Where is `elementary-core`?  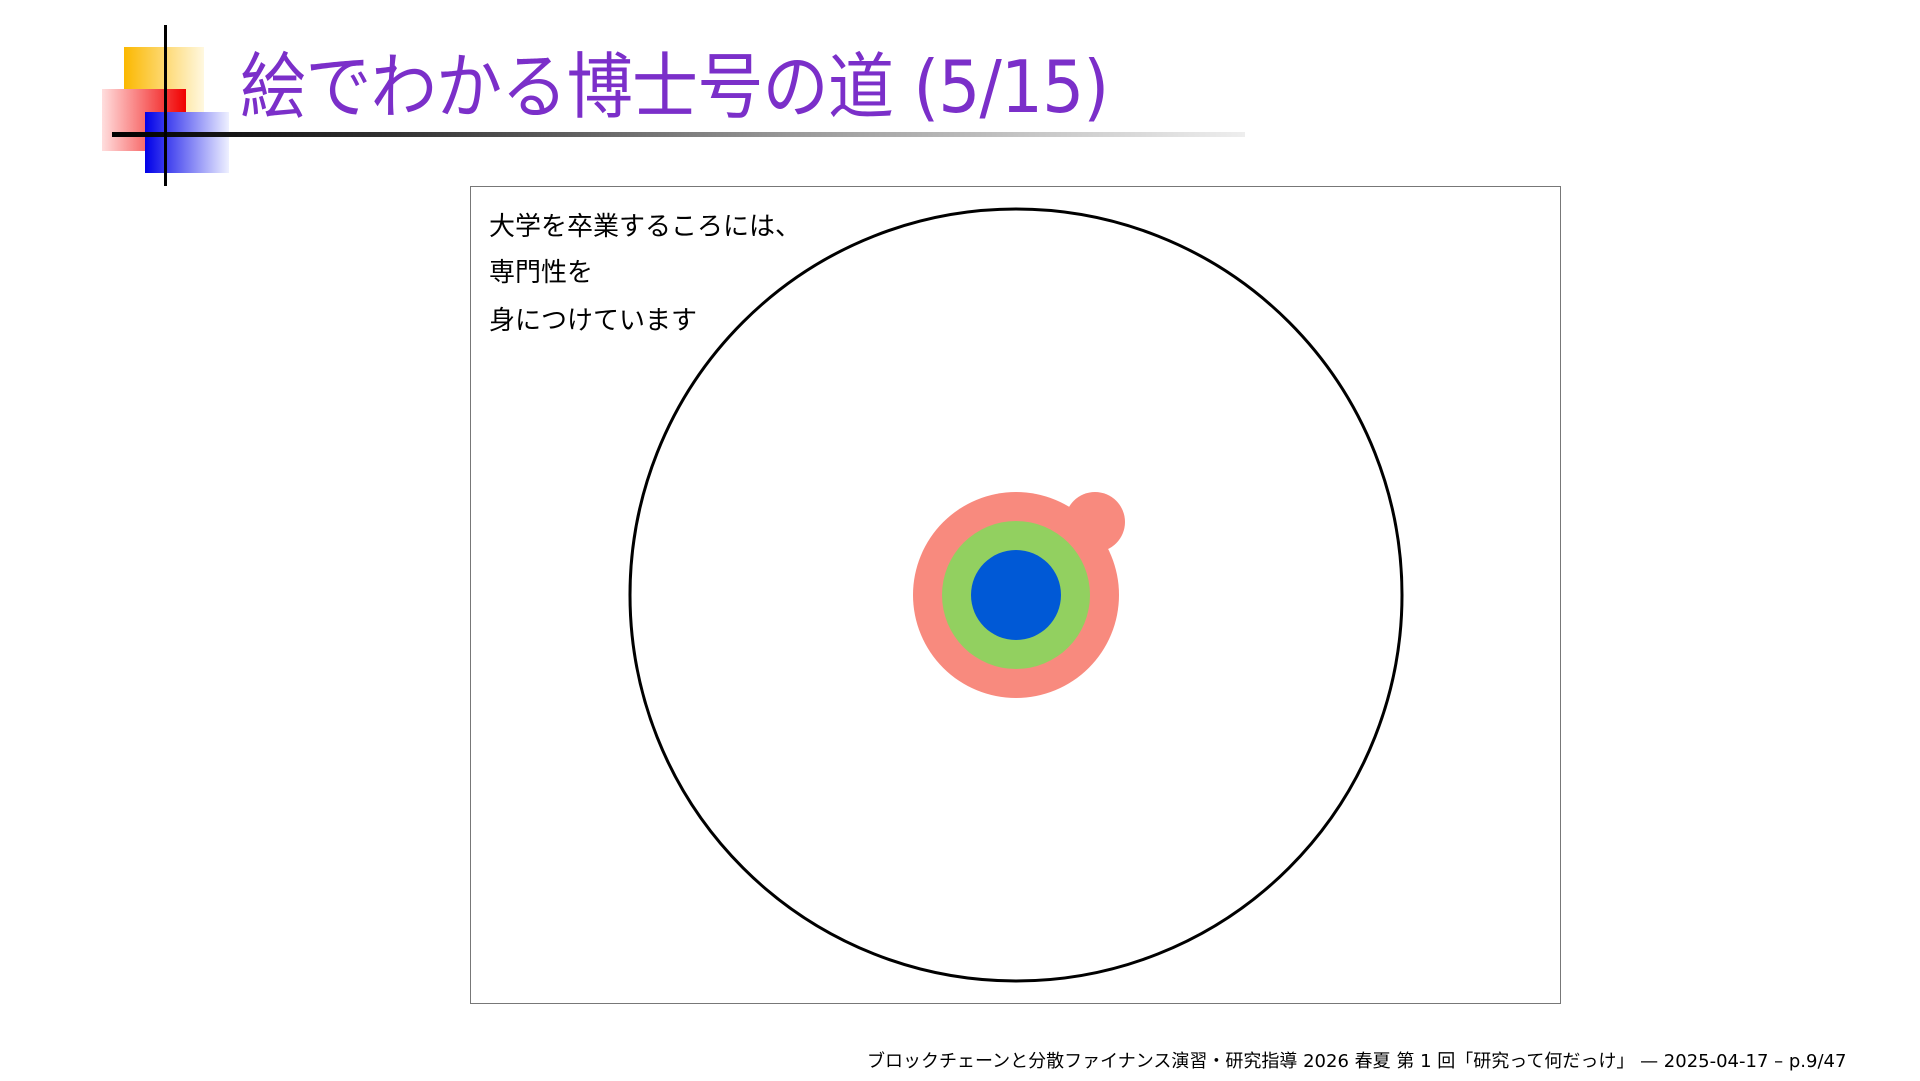 elementary-core is located at coordinates (1016, 595).